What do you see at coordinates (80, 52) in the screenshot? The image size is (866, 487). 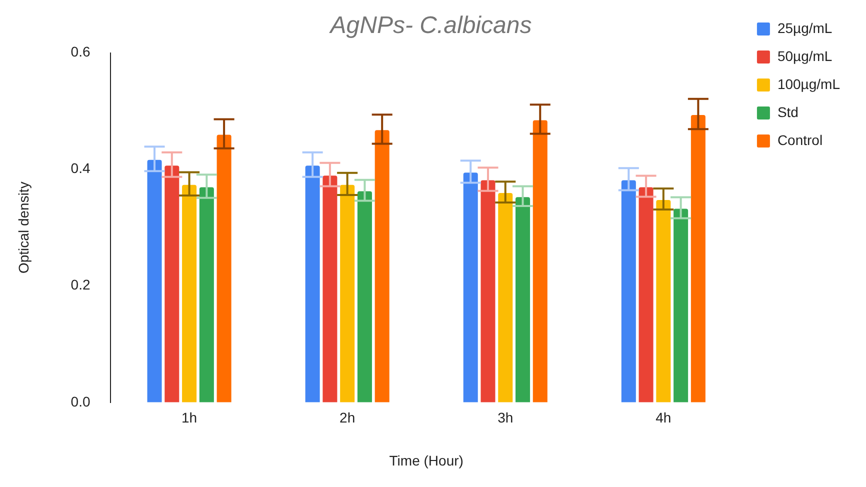 I see `y-tick-label: 0.6` at bounding box center [80, 52].